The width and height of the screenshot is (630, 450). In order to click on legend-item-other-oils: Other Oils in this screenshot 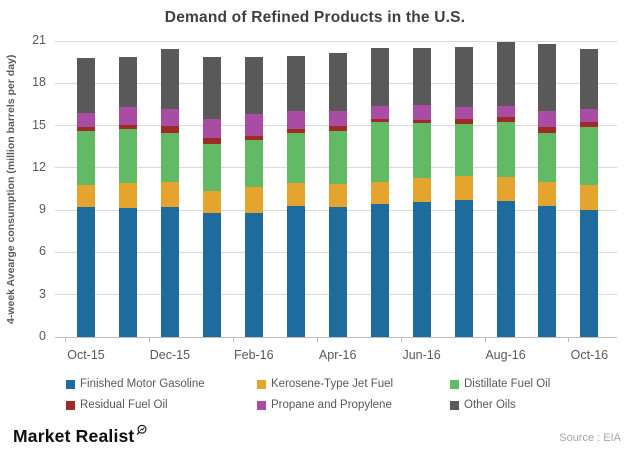, I will do `click(483, 405)`.